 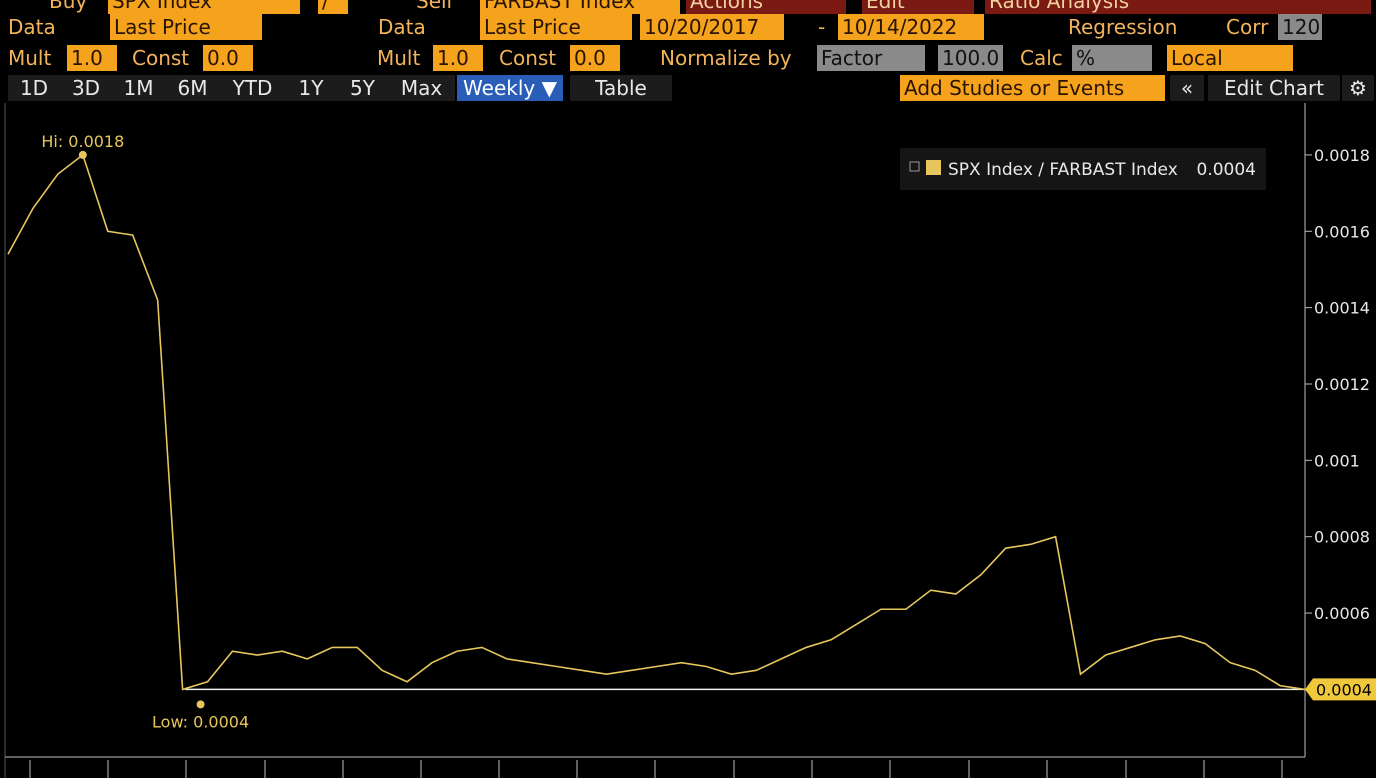 What do you see at coordinates (34, 88) in the screenshot?
I see `toolbar-button: 1D` at bounding box center [34, 88].